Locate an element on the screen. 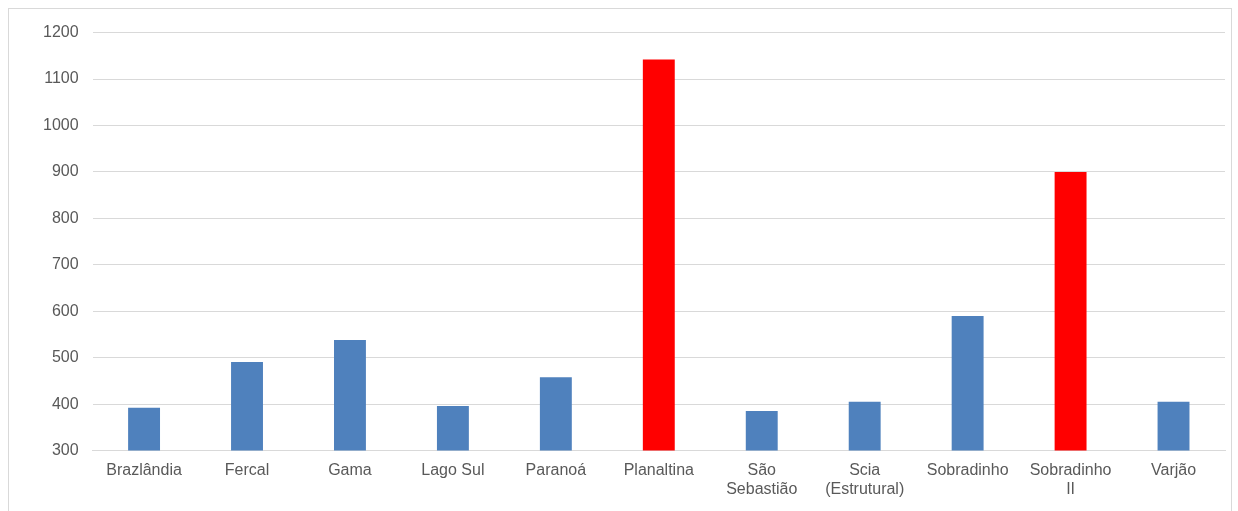  y-tick-label: 900 is located at coordinates (65, 171).